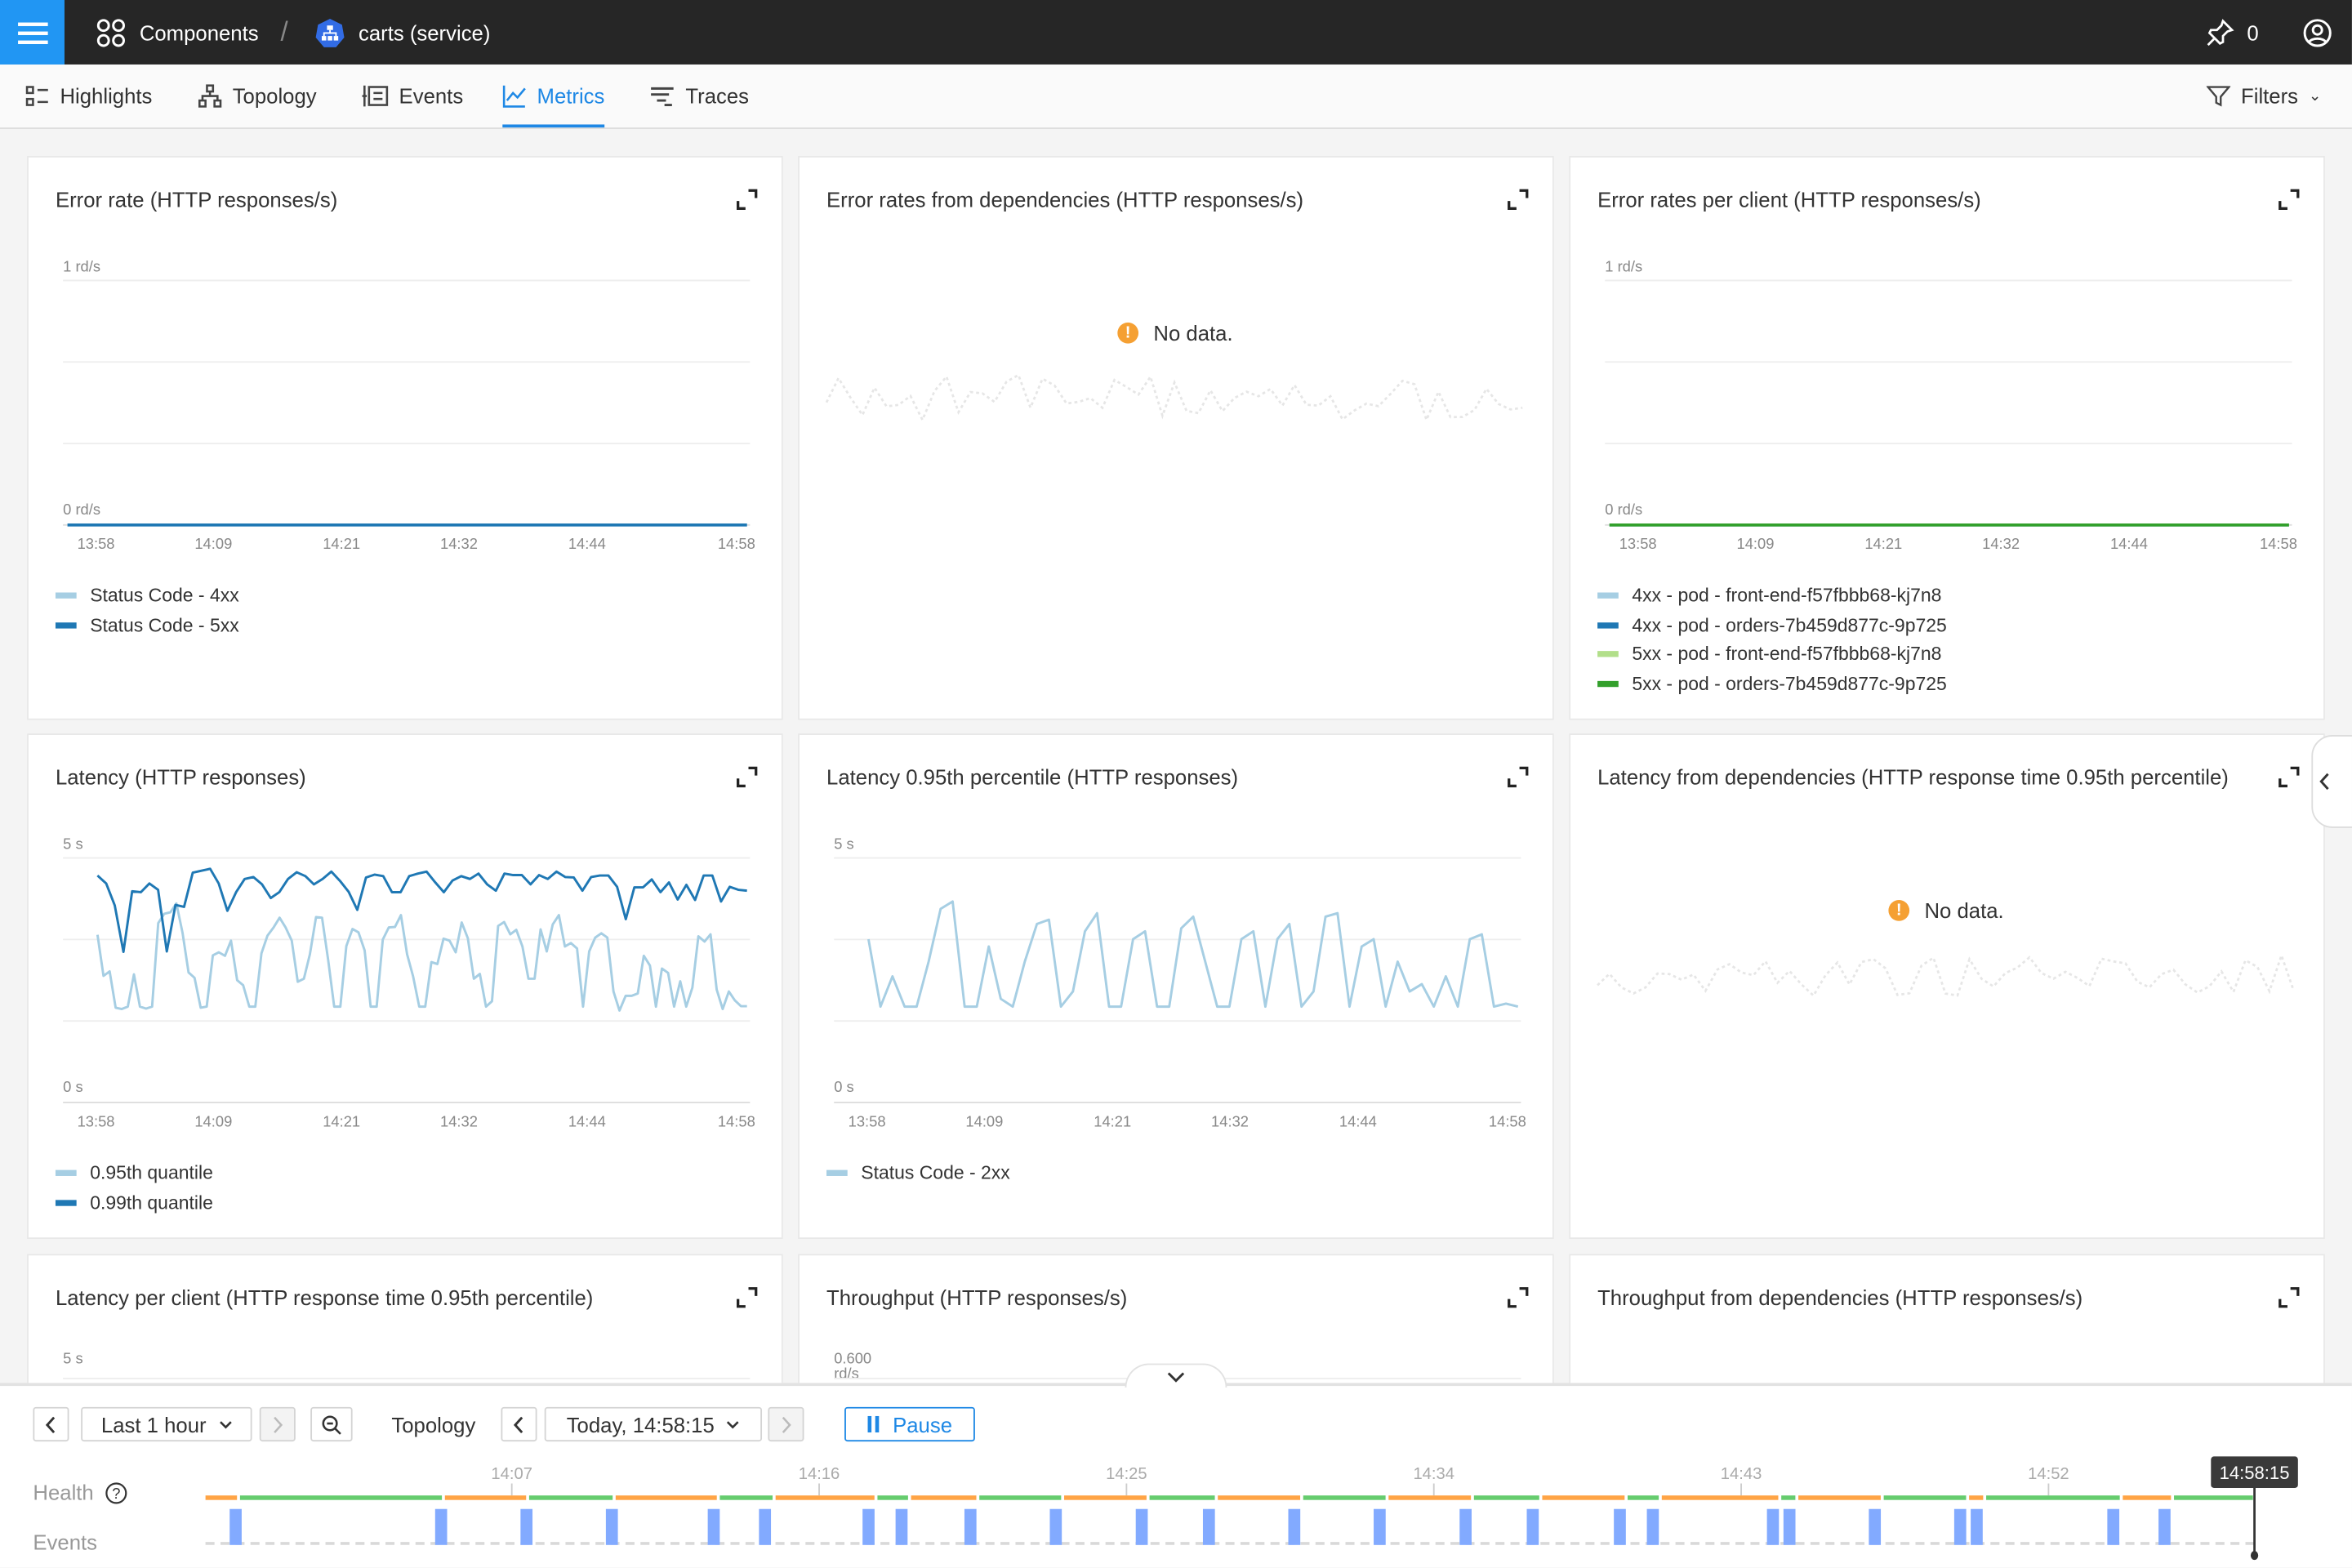  What do you see at coordinates (852, 1358) in the screenshot?
I see `y-tick-label: 0.600` at bounding box center [852, 1358].